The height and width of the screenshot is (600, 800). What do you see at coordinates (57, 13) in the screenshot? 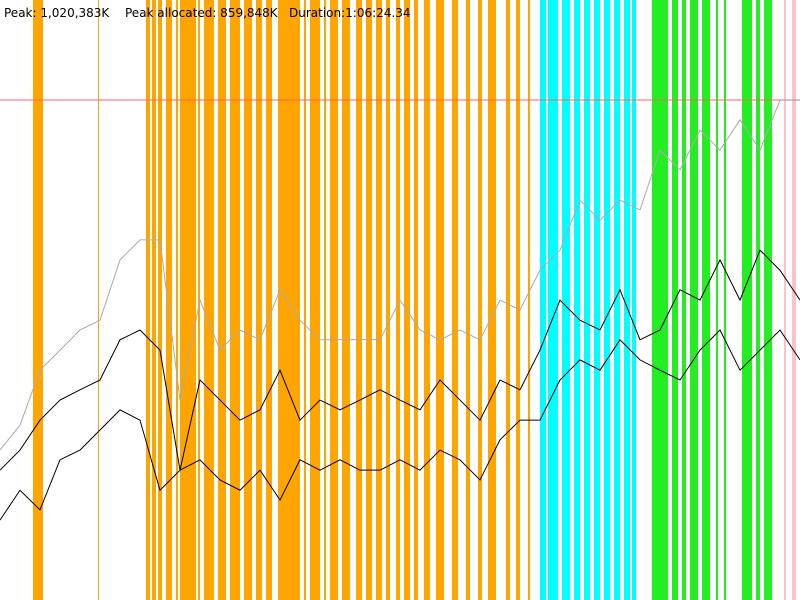
I see `peak-label: Peak: 1,020,383K` at bounding box center [57, 13].